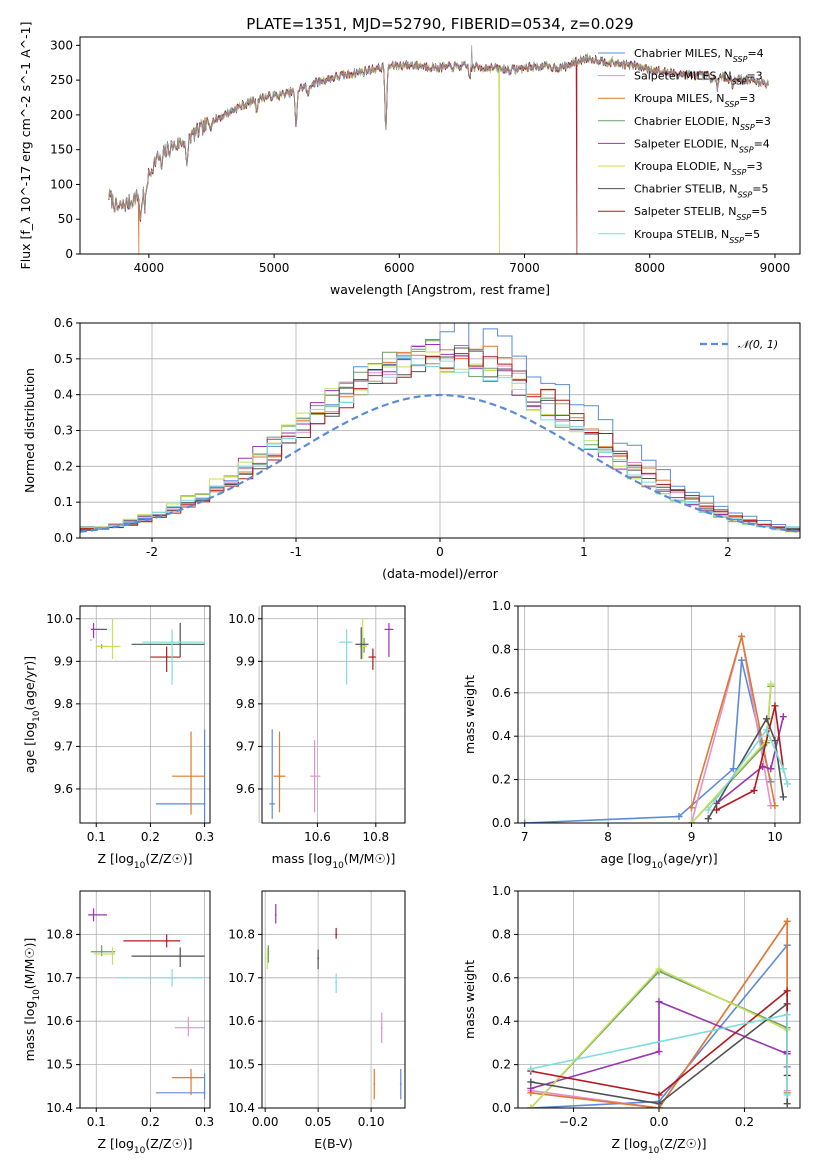 The height and width of the screenshot is (1170, 819). I want to click on y-tick-label: 10.6, so click(59, 1021).